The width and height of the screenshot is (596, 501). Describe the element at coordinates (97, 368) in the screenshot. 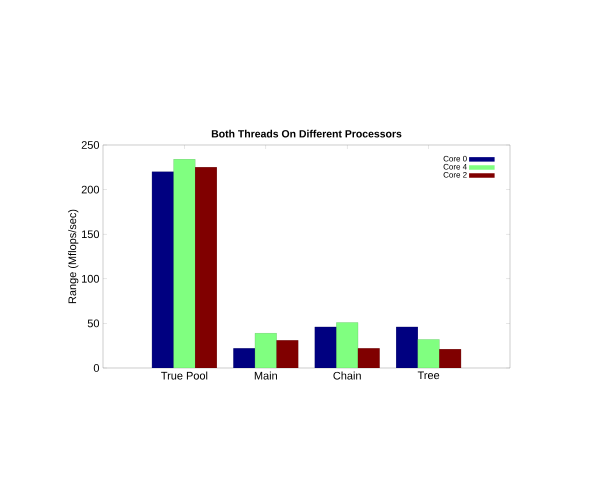

I see `y-tick-label: 0` at that location.